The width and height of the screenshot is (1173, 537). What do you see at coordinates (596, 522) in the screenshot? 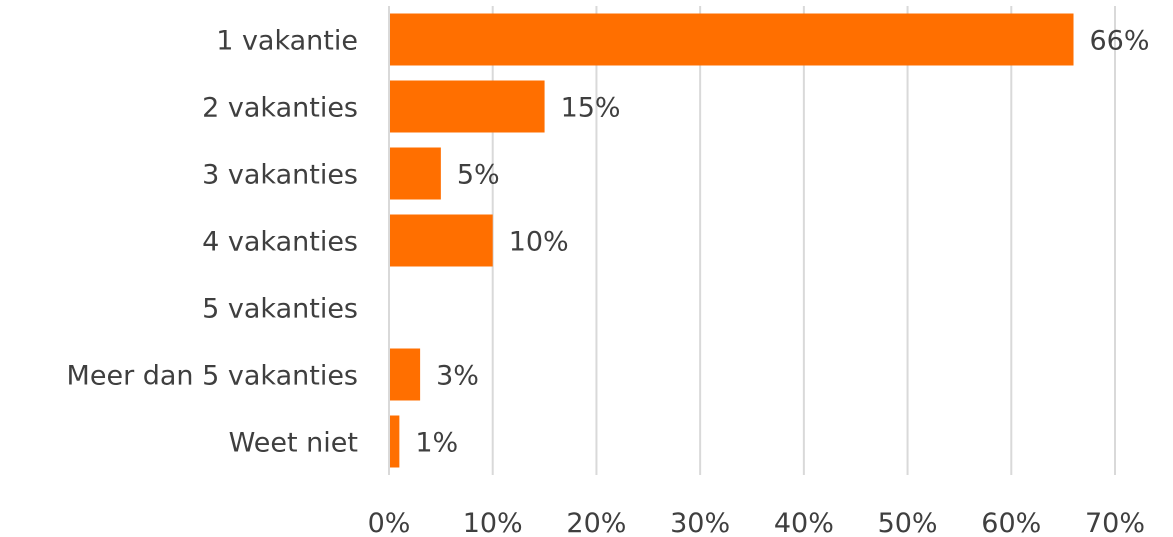
I see `x-tick-label-20pct: 20%` at bounding box center [596, 522].